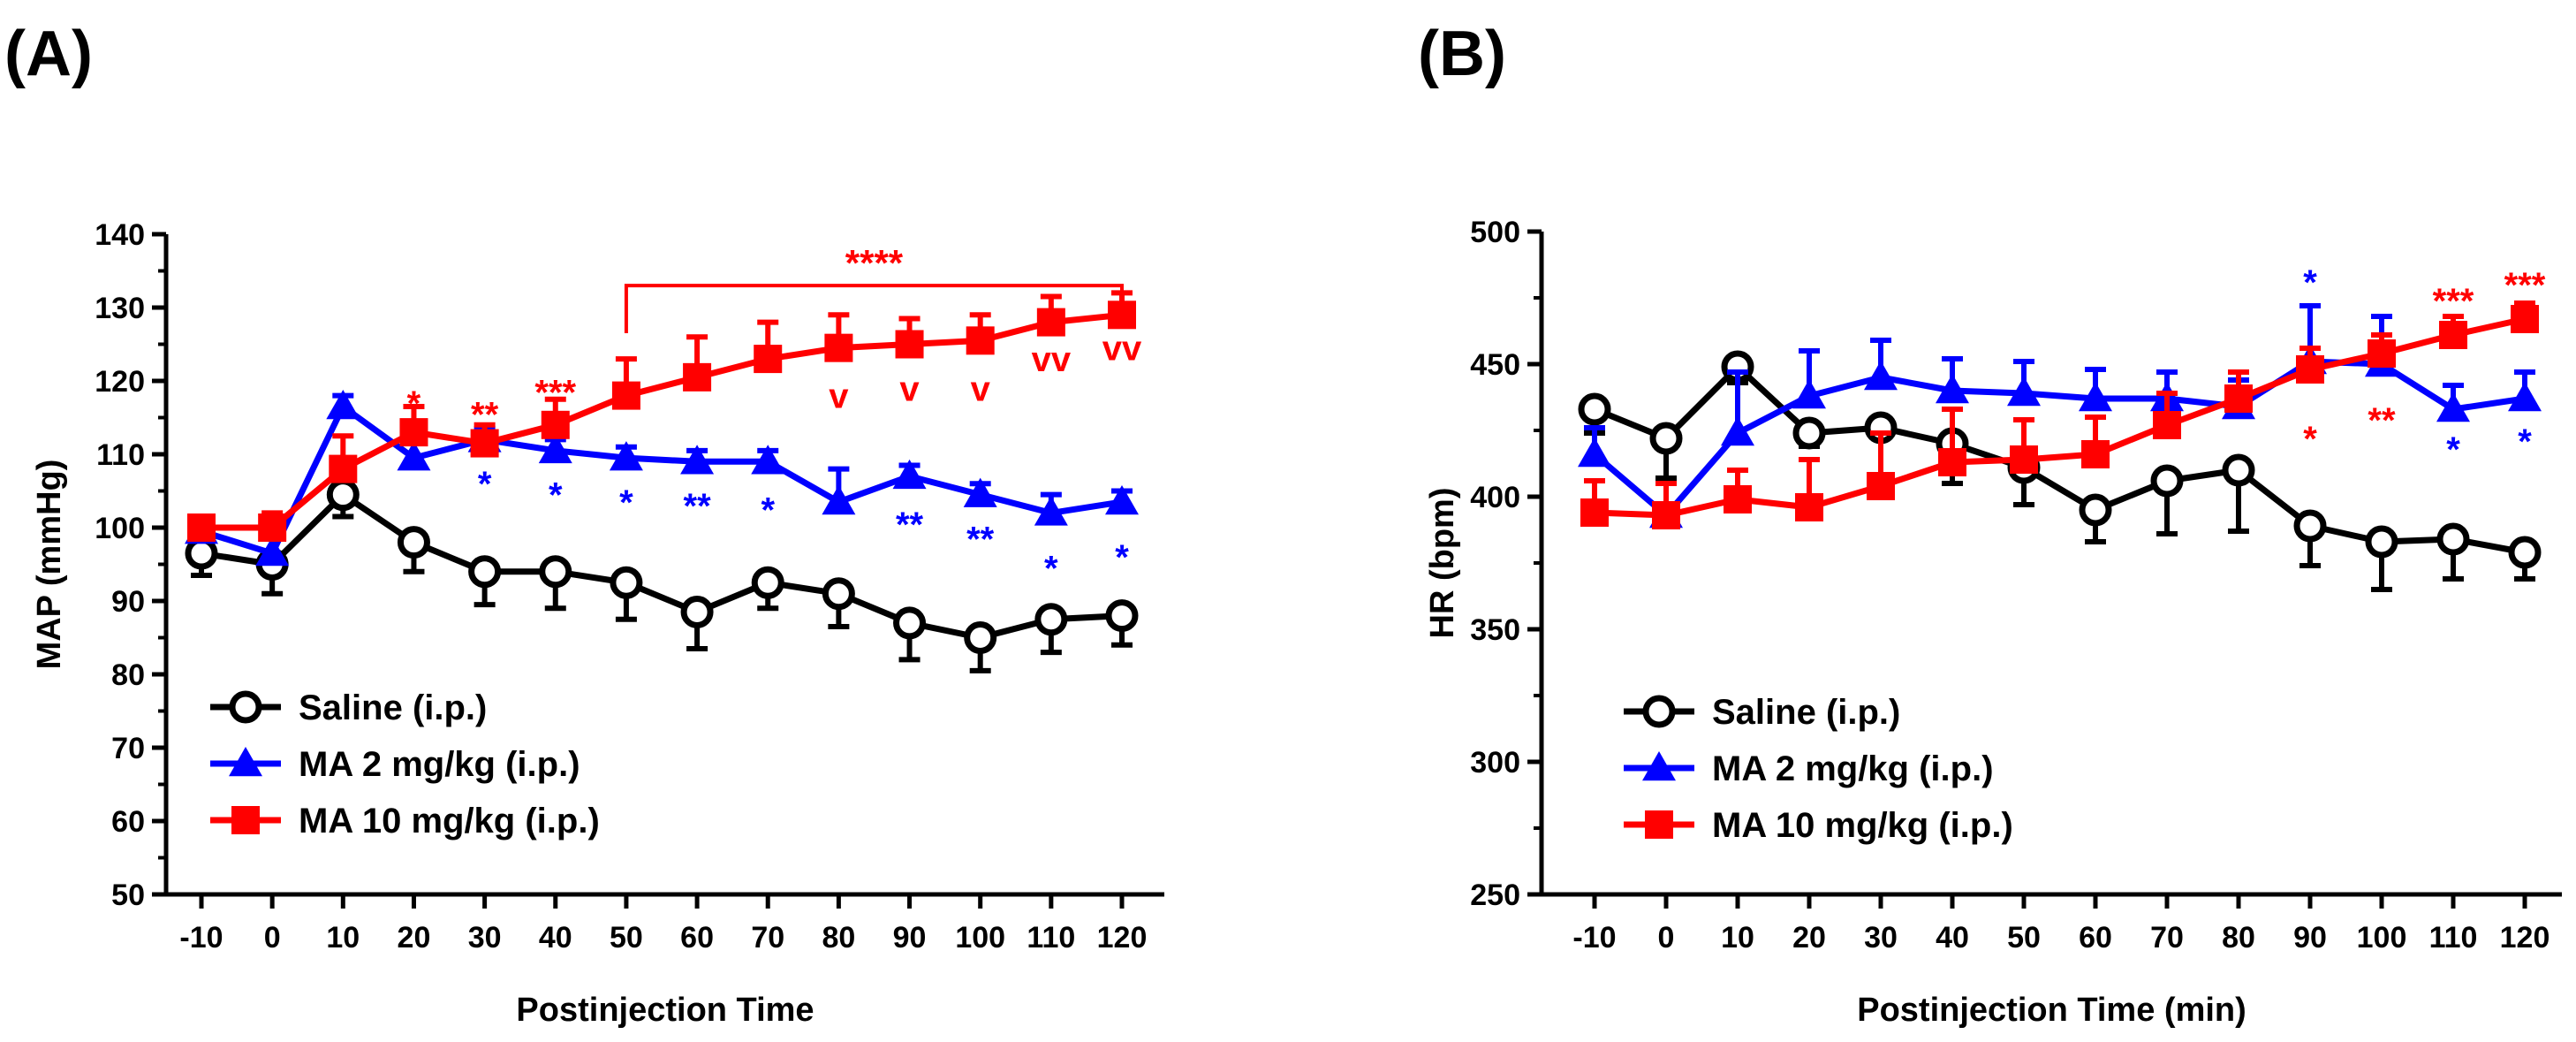 This screenshot has height=1042, width=2576. Describe the element at coordinates (2310, 938) in the screenshot. I see `x-tick-label: 90` at that location.